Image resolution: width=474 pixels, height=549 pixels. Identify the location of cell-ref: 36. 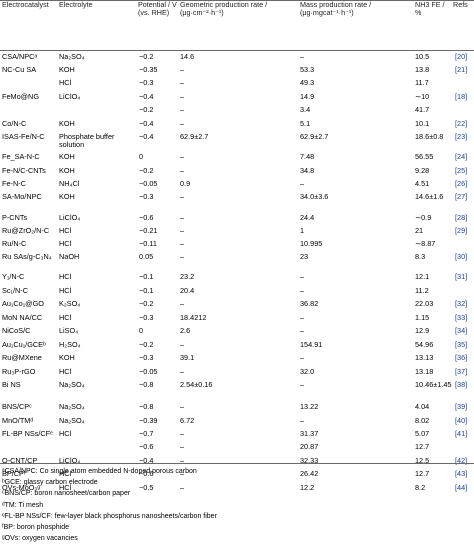
(463, 357).